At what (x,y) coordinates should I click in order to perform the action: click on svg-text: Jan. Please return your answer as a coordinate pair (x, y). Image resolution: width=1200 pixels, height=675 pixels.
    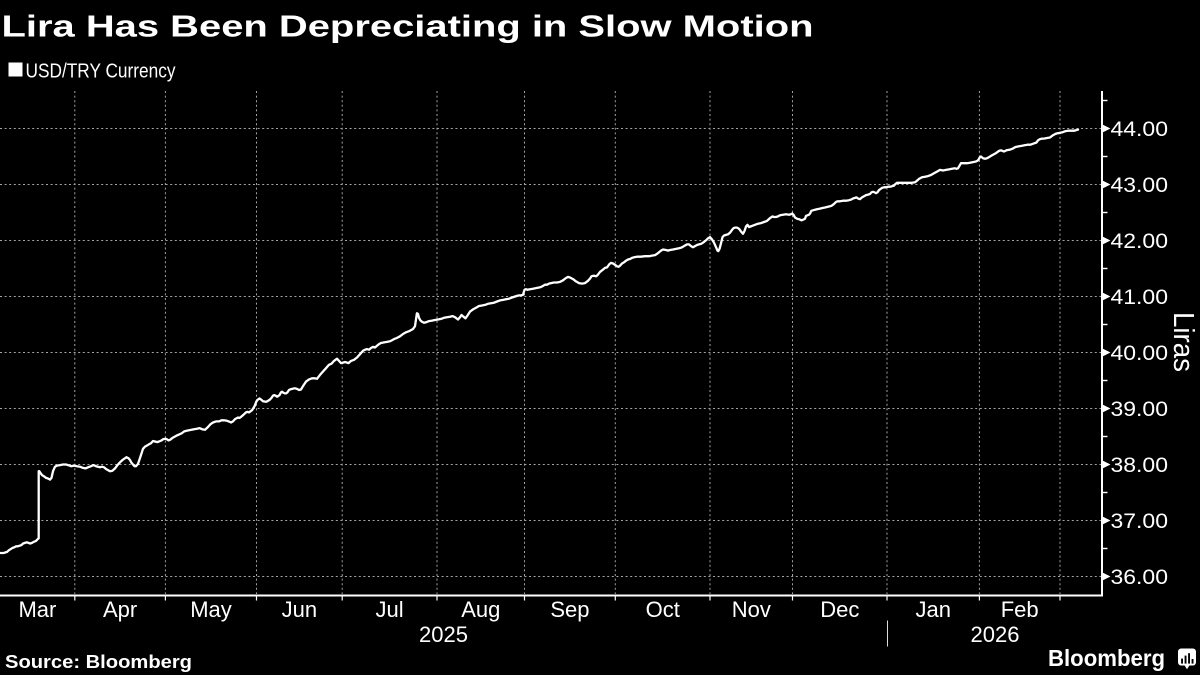
    Looking at the image, I should click on (932, 609).